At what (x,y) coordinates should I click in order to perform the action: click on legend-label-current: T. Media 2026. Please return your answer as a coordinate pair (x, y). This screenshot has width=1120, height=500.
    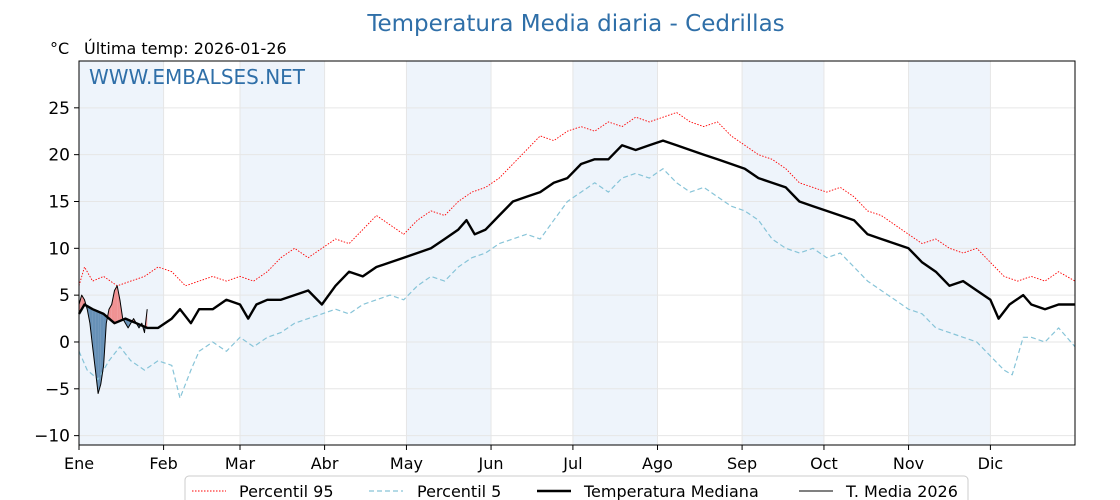
    Looking at the image, I should click on (901, 491).